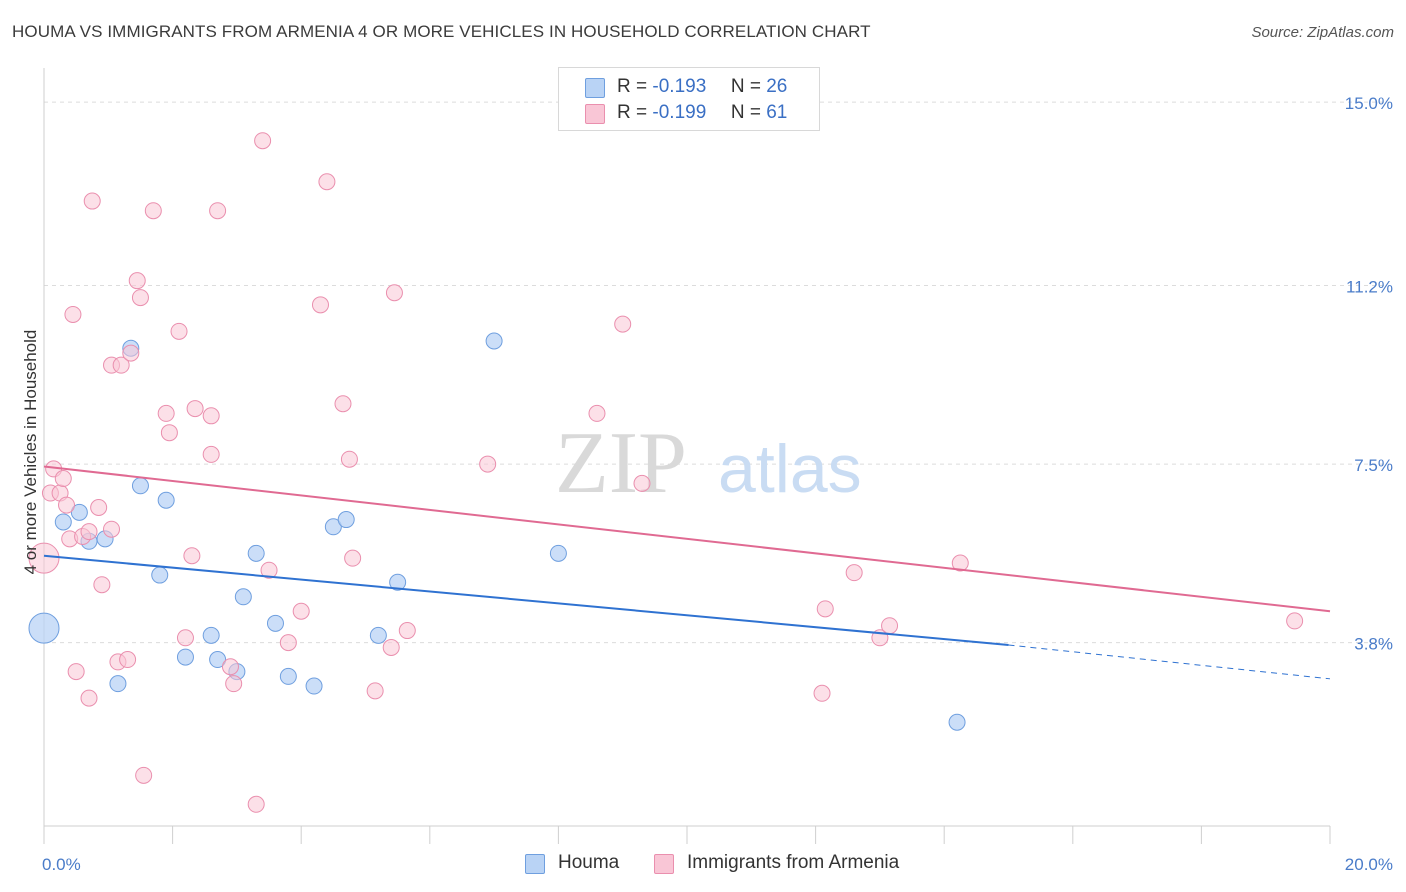 This screenshot has width=1406, height=892. What do you see at coordinates (793, 862) in the screenshot?
I see `armenia-legend-label: Immigrants from Armenia` at bounding box center [793, 862].